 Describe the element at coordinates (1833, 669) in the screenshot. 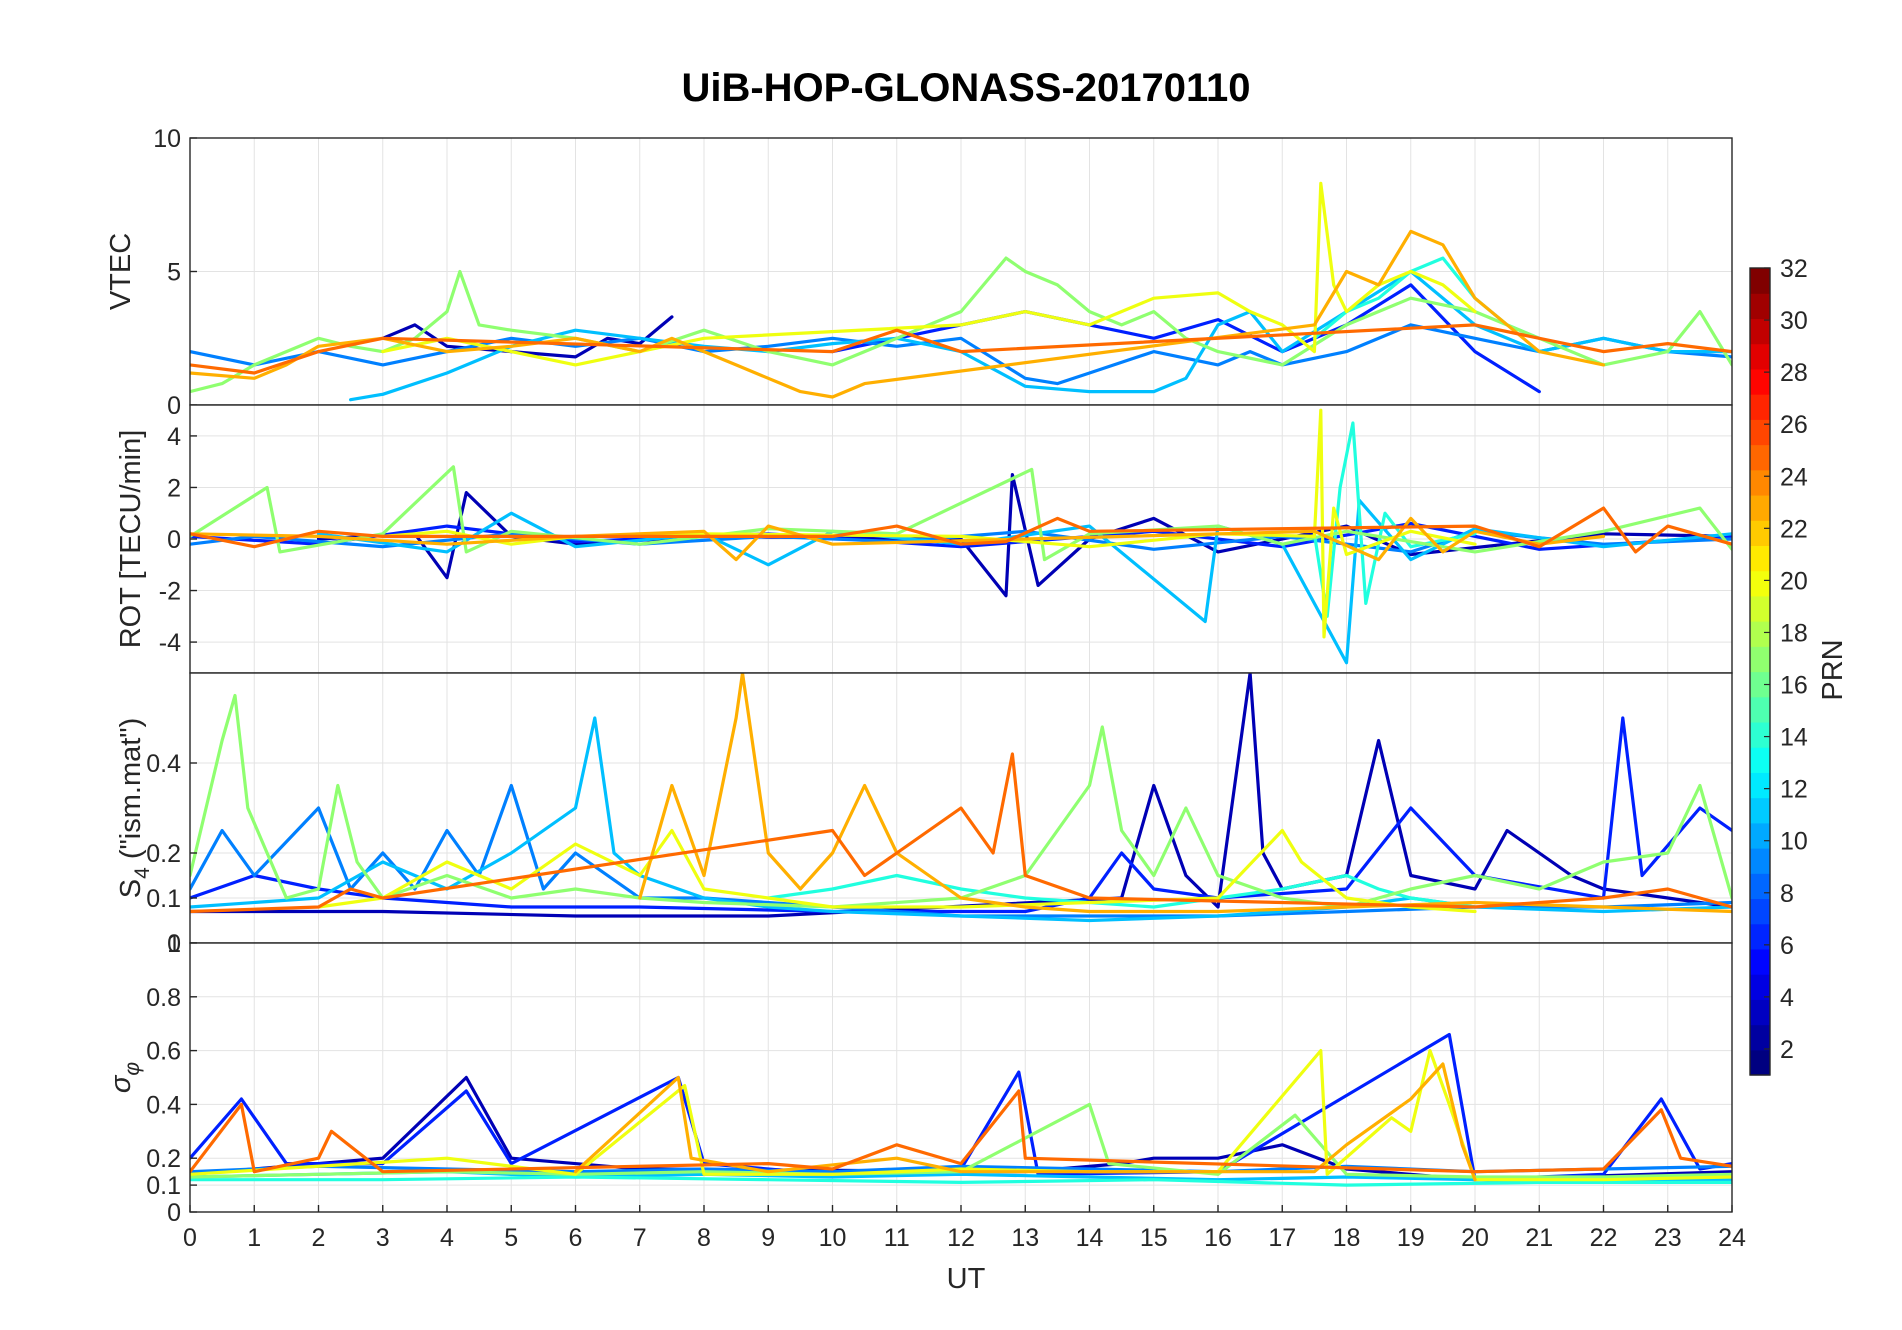

I see `colorbar-label: PRN` at that location.